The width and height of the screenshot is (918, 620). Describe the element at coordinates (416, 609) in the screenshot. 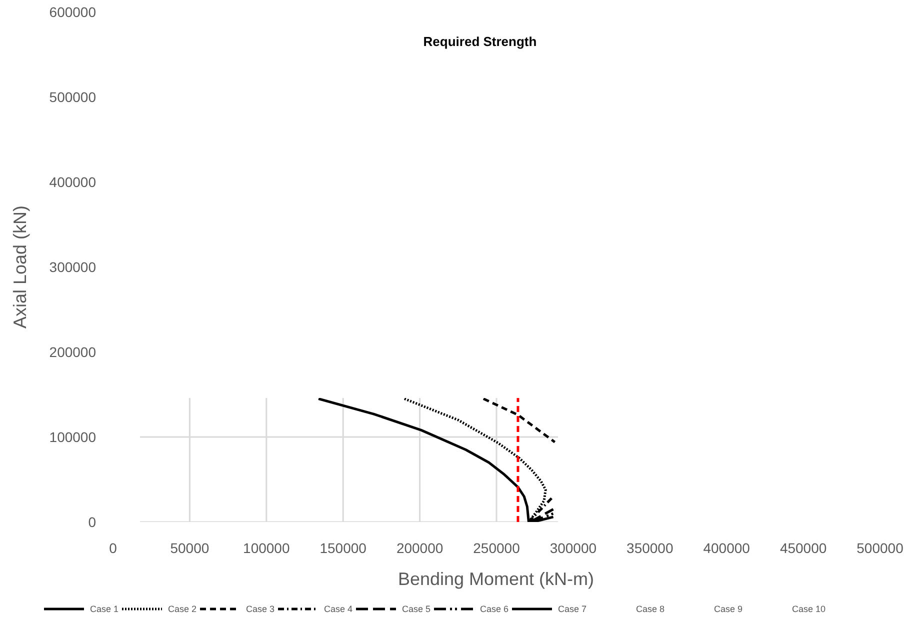

I see `legend-label: Case 5` at that location.